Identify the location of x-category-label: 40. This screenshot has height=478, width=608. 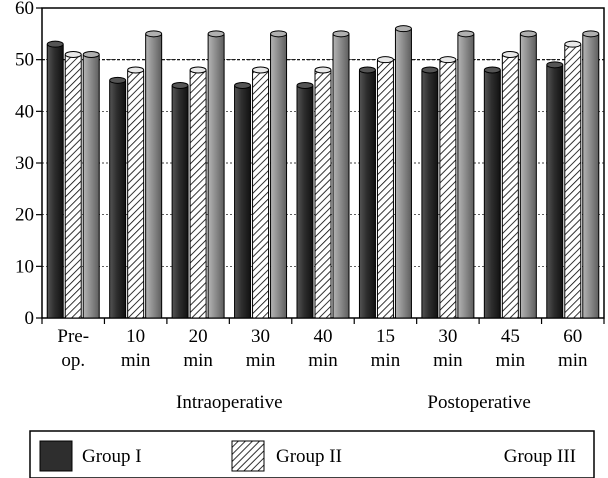
(323, 336).